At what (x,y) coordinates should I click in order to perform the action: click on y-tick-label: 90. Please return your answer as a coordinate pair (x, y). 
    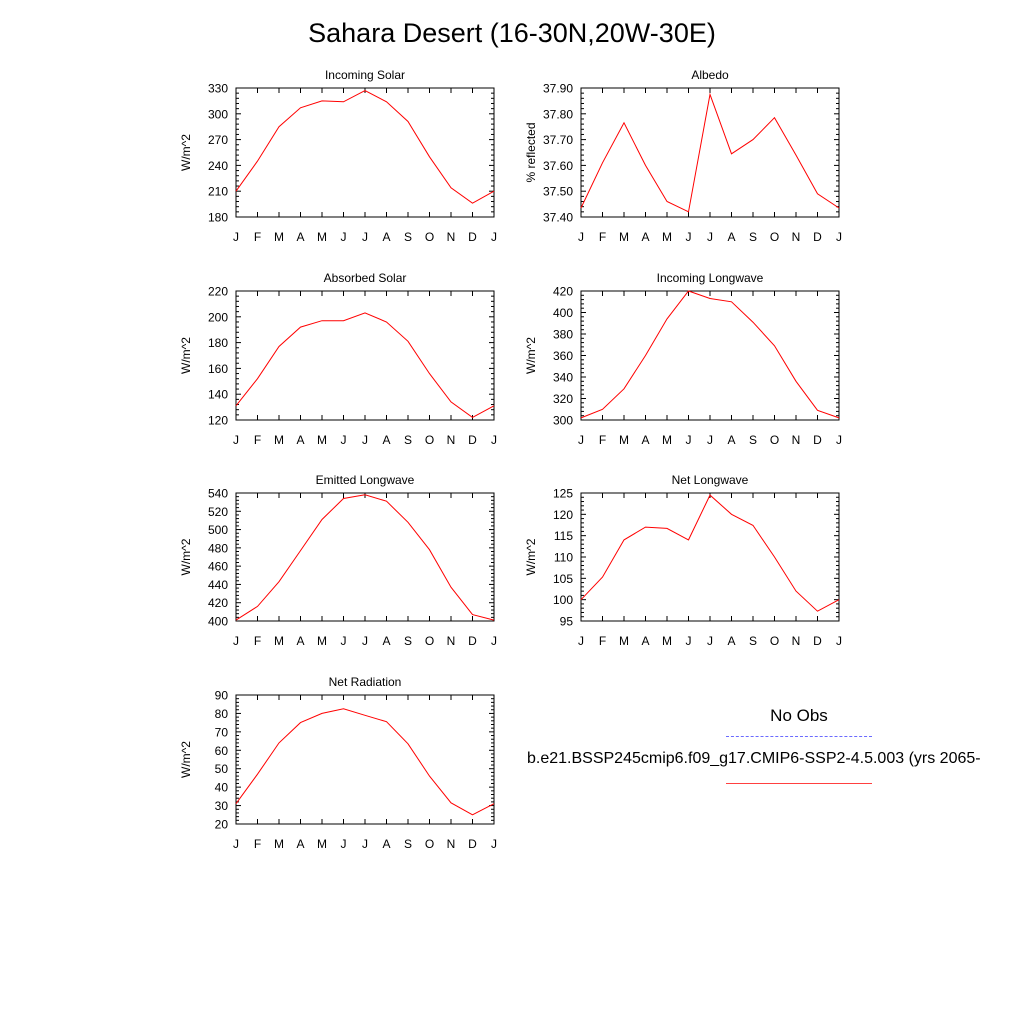
    Looking at the image, I should click on (222, 696).